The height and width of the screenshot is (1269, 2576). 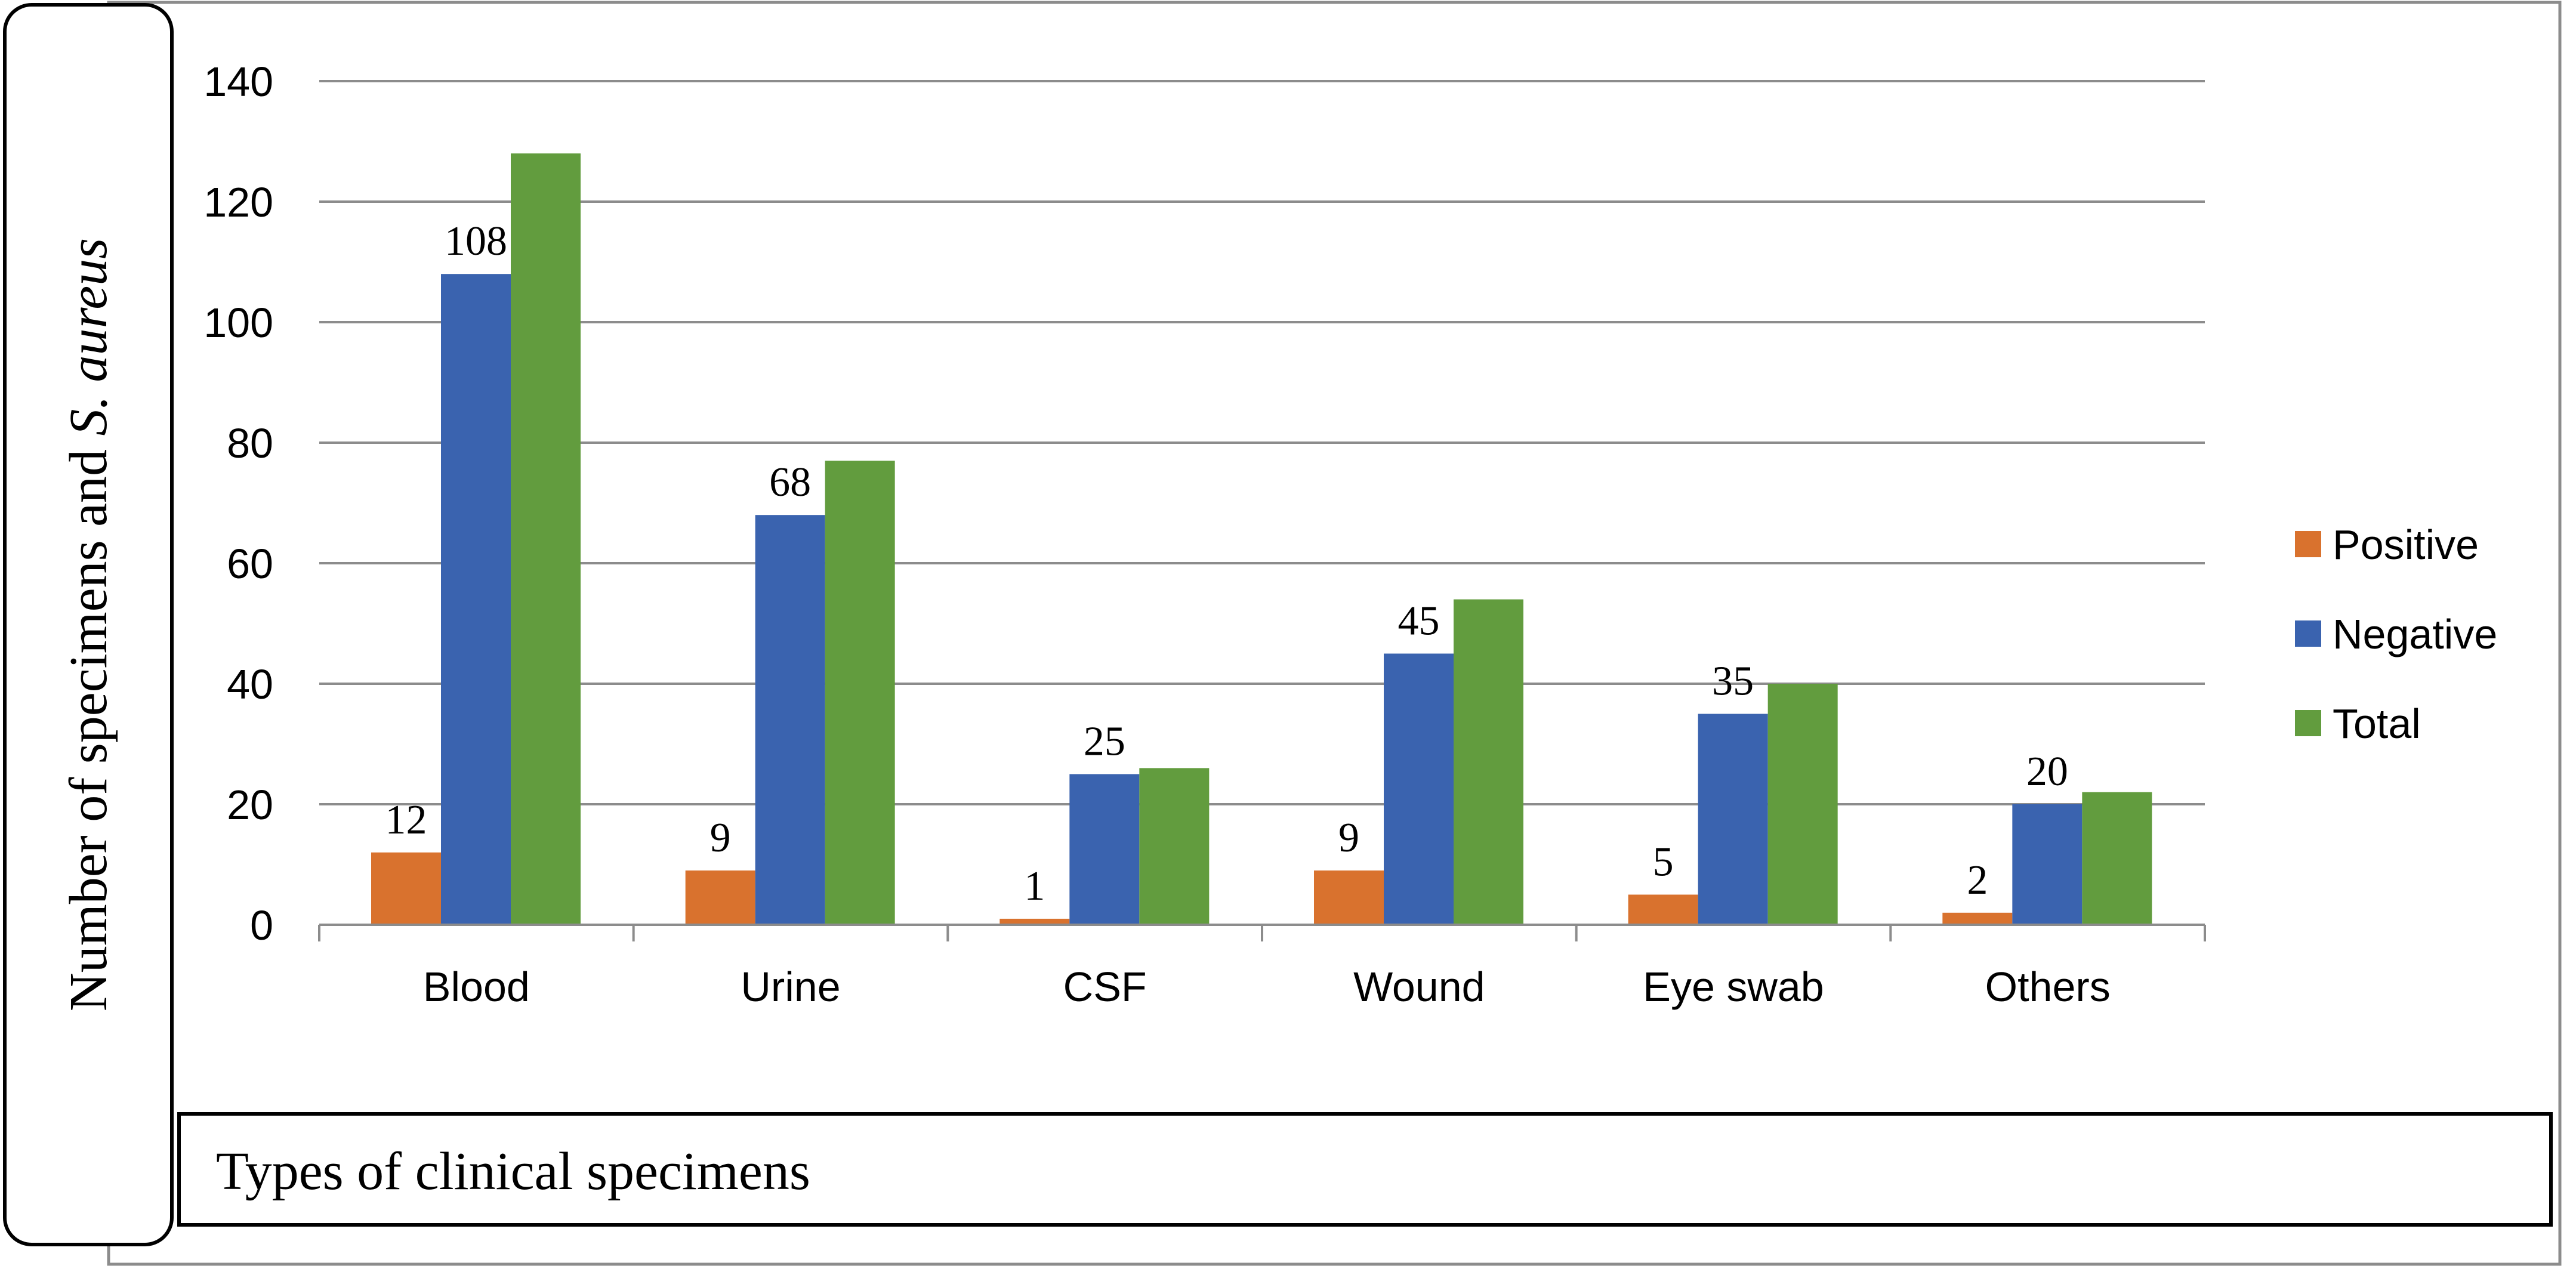 What do you see at coordinates (720, 897) in the screenshot?
I see `bar-positive-urine` at bounding box center [720, 897].